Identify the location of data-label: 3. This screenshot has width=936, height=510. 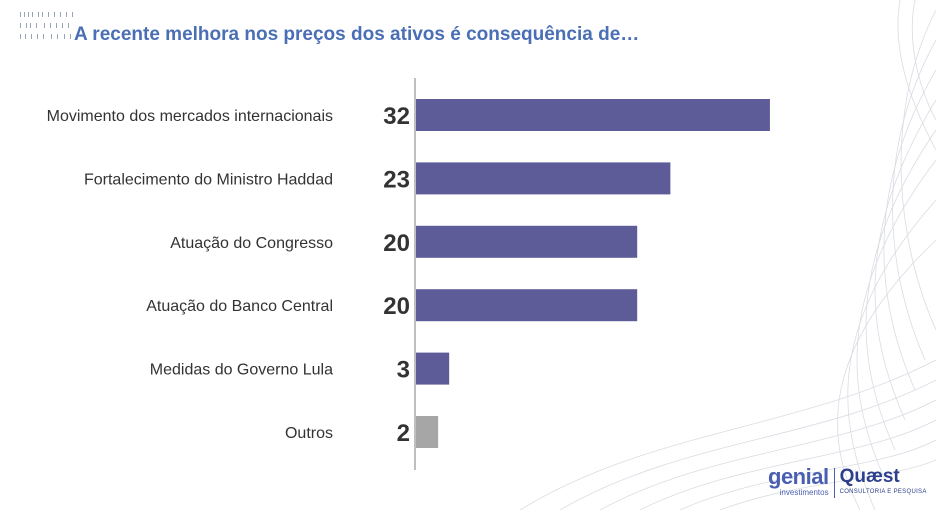
(403, 370).